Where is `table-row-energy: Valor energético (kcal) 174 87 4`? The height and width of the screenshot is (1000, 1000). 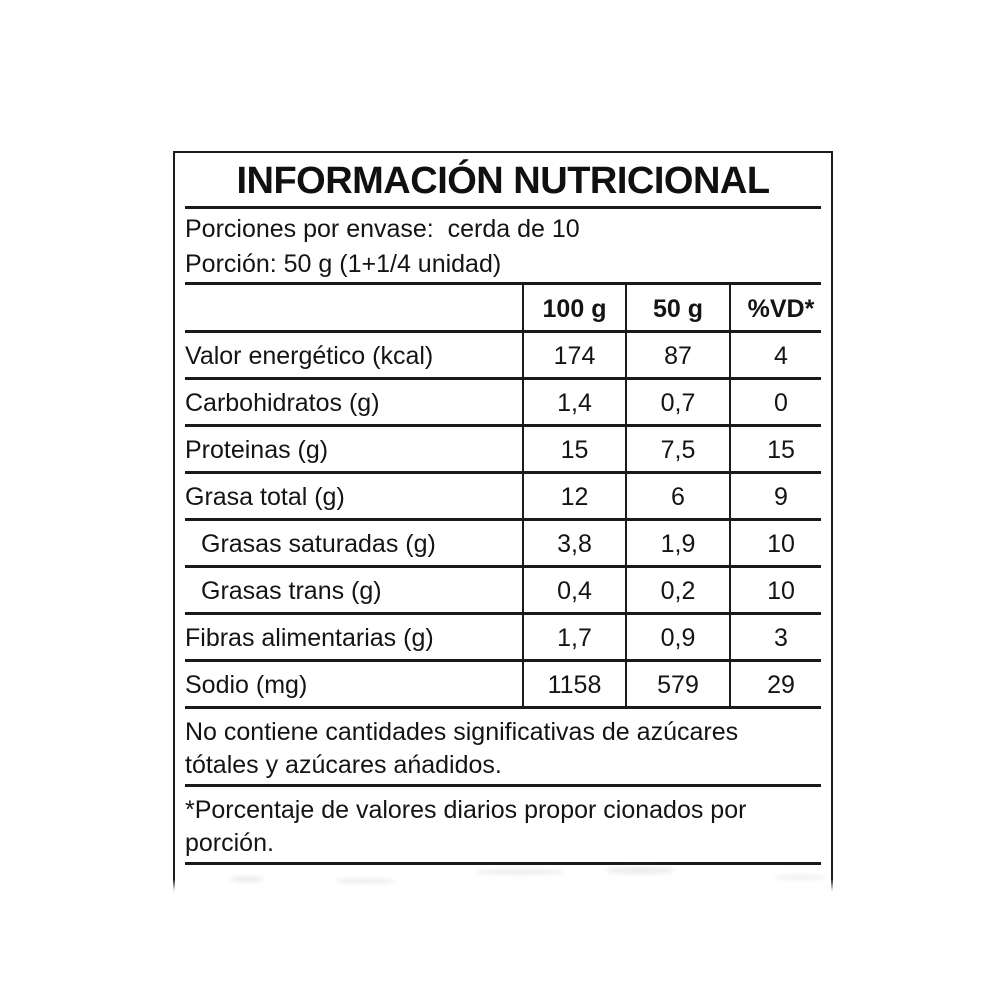 table-row-energy: Valor energético (kcal) 174 87 4 is located at coordinates (503, 356).